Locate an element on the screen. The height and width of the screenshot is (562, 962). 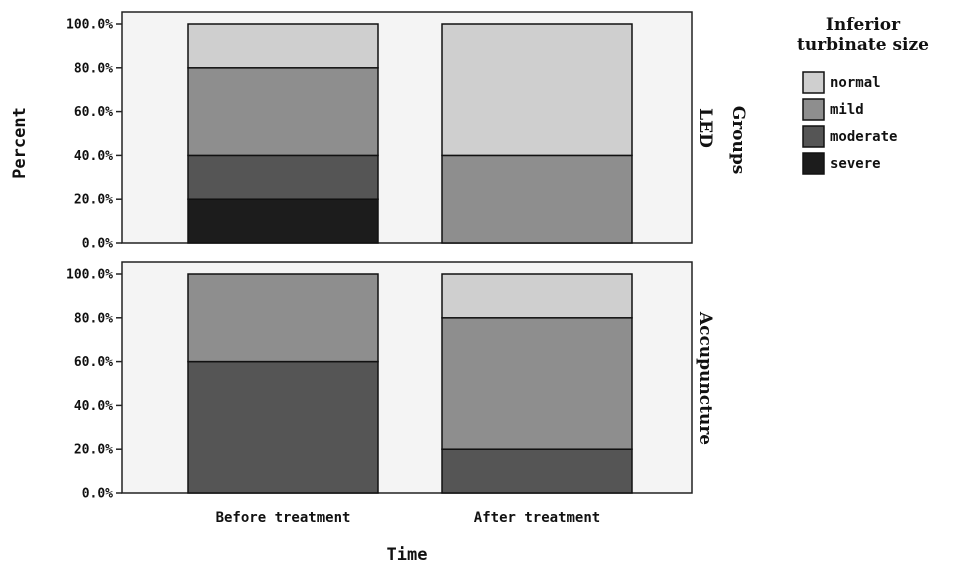
legend-swatch-moderate is located at coordinates (813, 136).